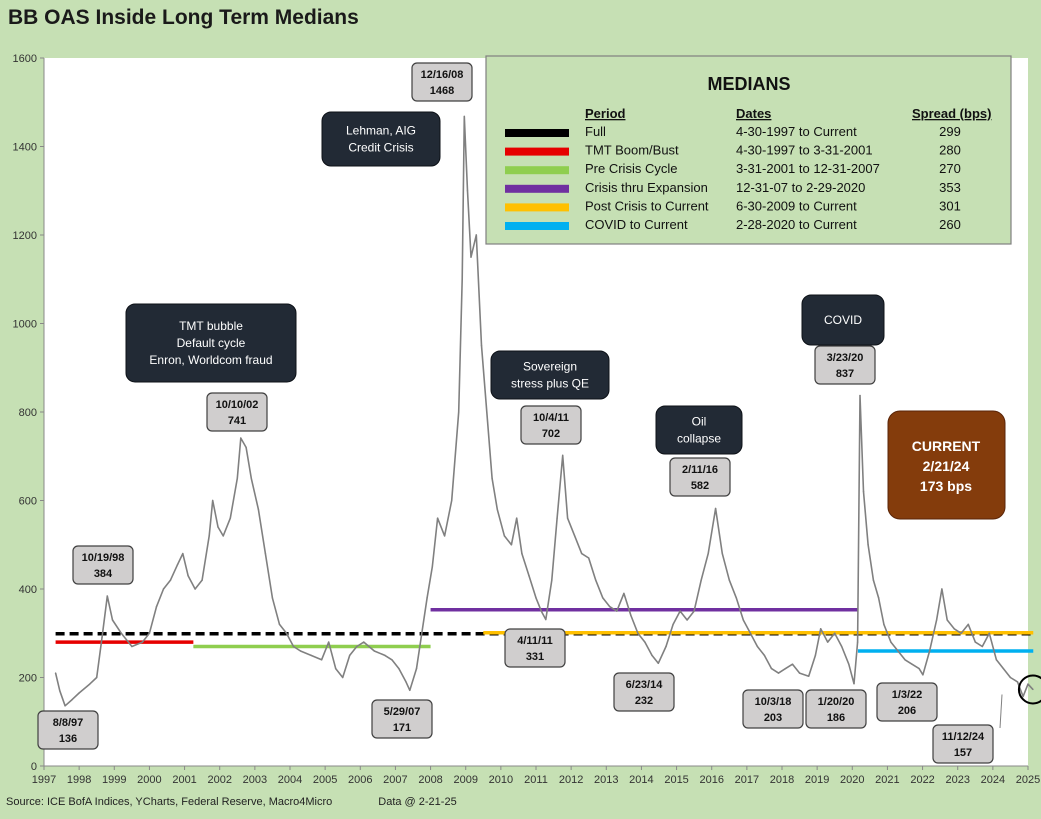 Image resolution: width=1041 pixels, height=819 pixels. What do you see at coordinates (550, 375) in the screenshot?
I see `annotation-box: Sovereign stress plus QE` at bounding box center [550, 375].